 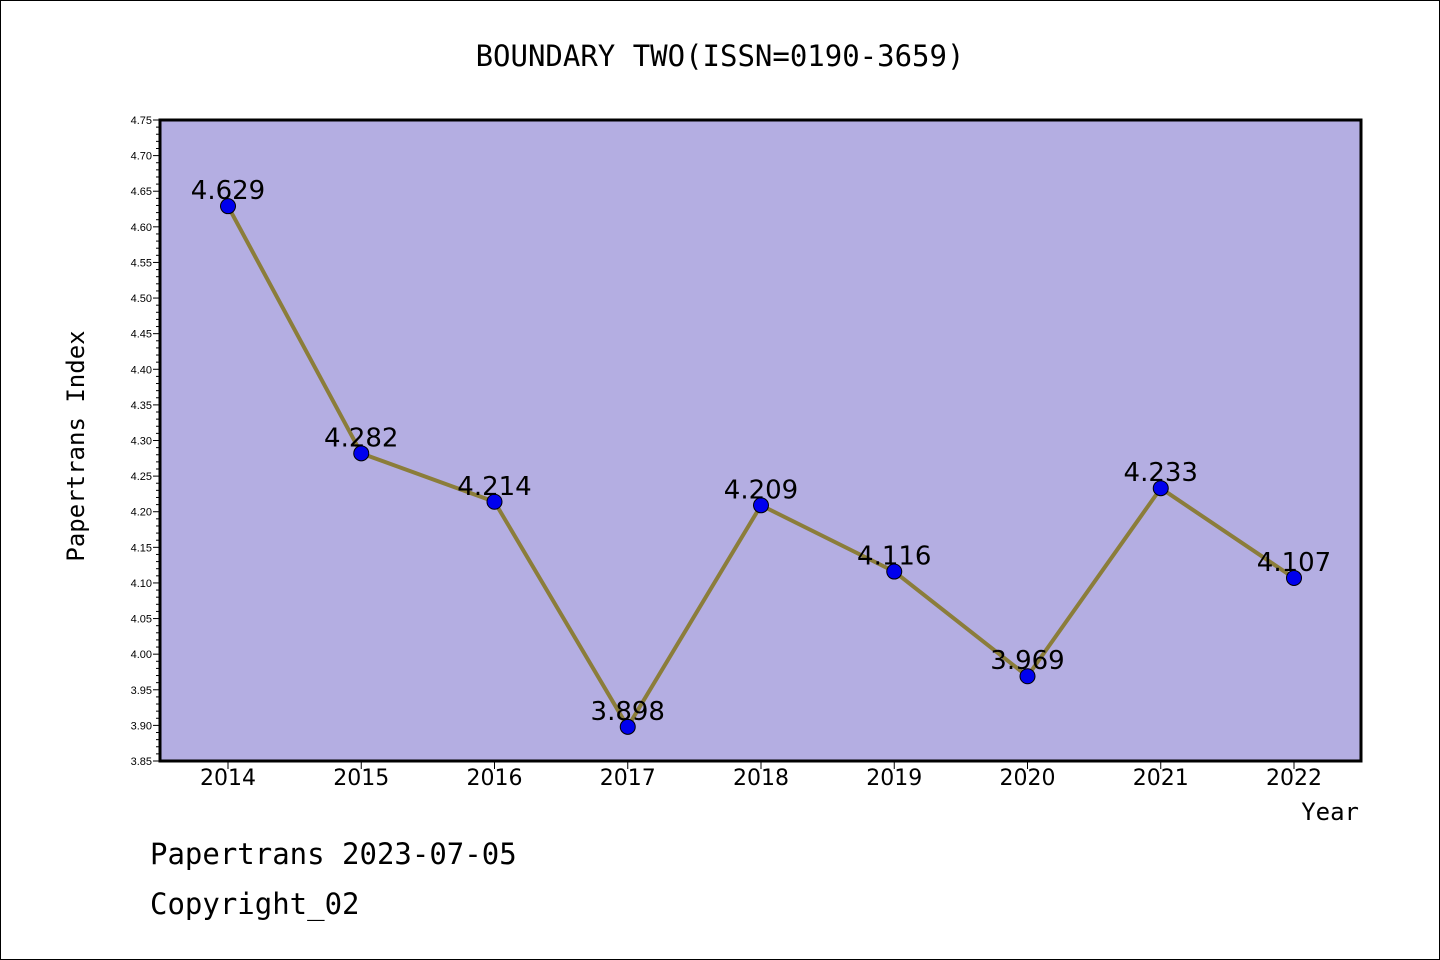 I want to click on data-label: 4.214, so click(x=494, y=487).